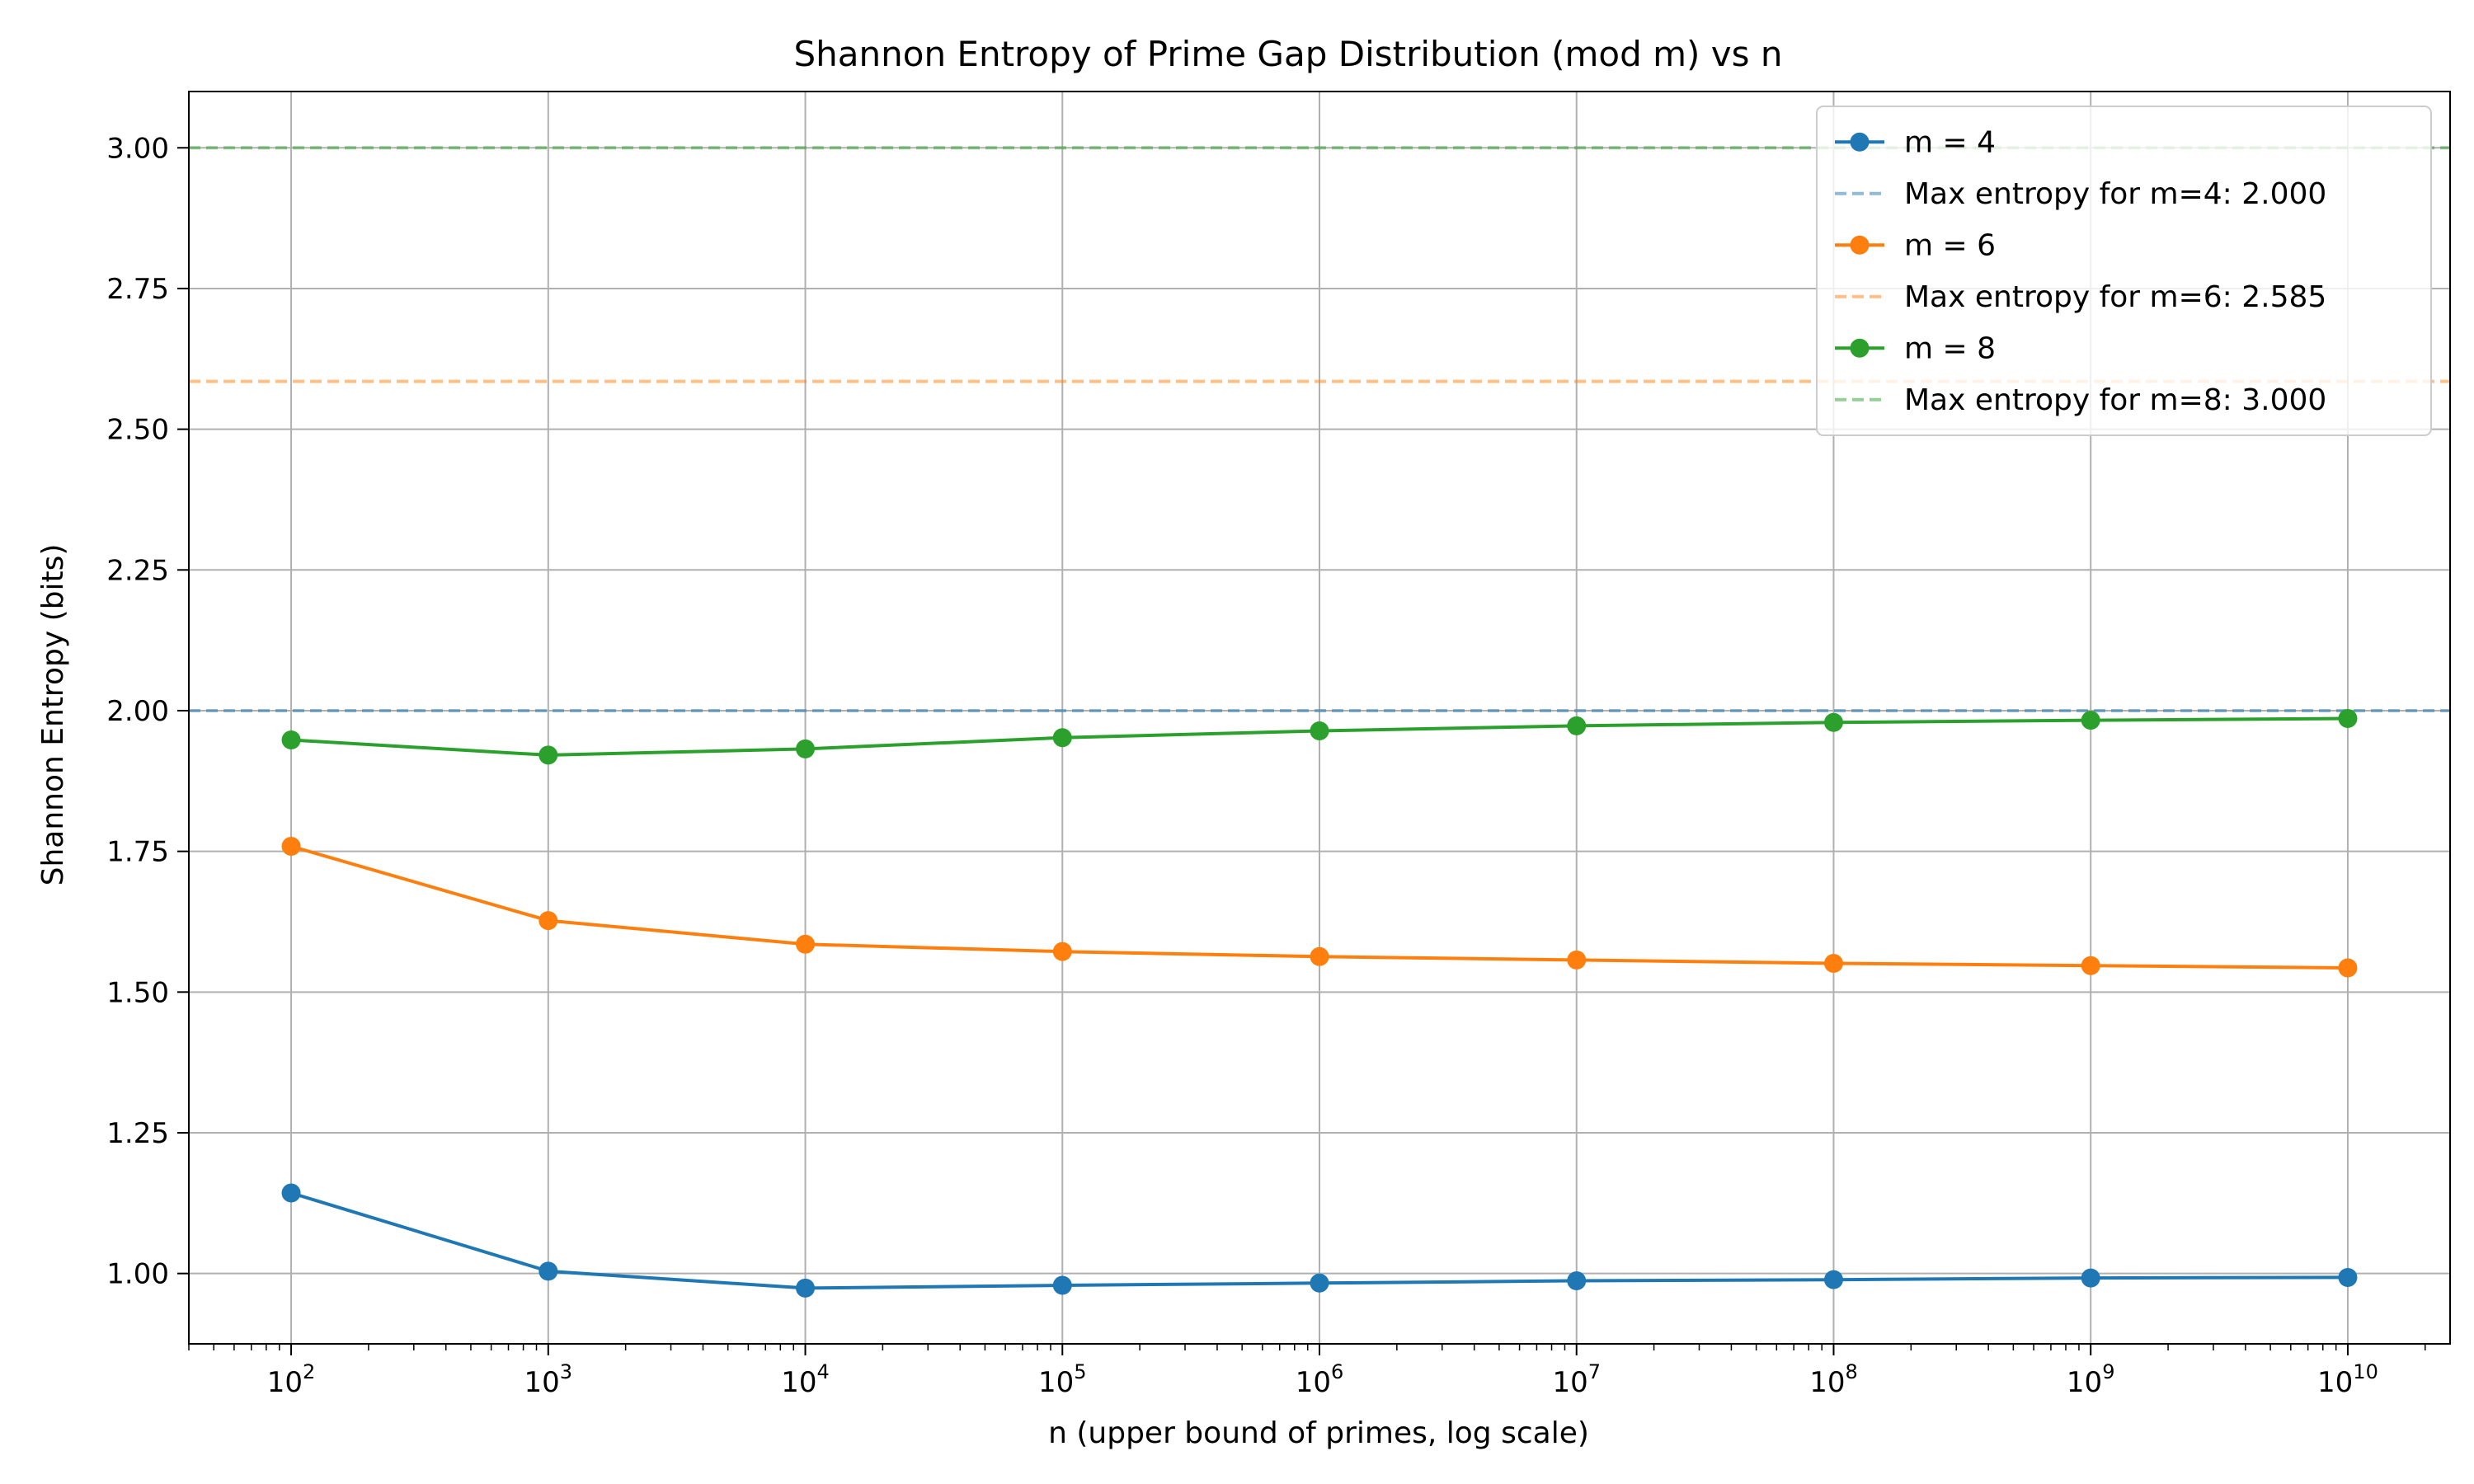 Image resolution: width=2474 pixels, height=1484 pixels. I want to click on x-tick-label: 10¹⁰, so click(2347, 1379).